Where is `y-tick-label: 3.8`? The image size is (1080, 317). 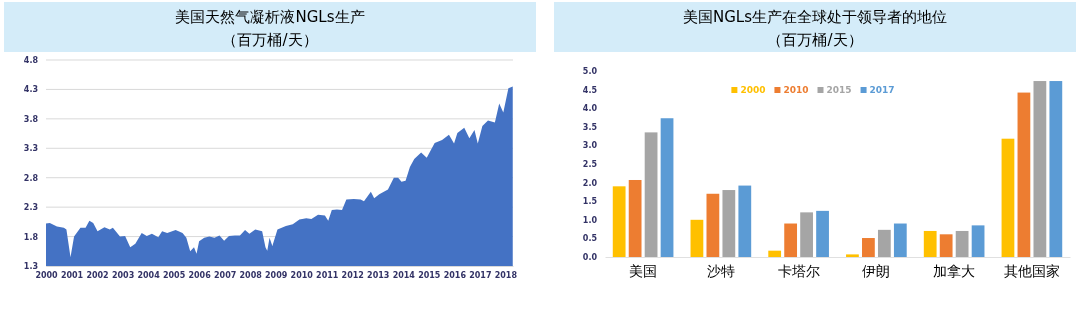 y-tick-label: 3.8 is located at coordinates (31, 119).